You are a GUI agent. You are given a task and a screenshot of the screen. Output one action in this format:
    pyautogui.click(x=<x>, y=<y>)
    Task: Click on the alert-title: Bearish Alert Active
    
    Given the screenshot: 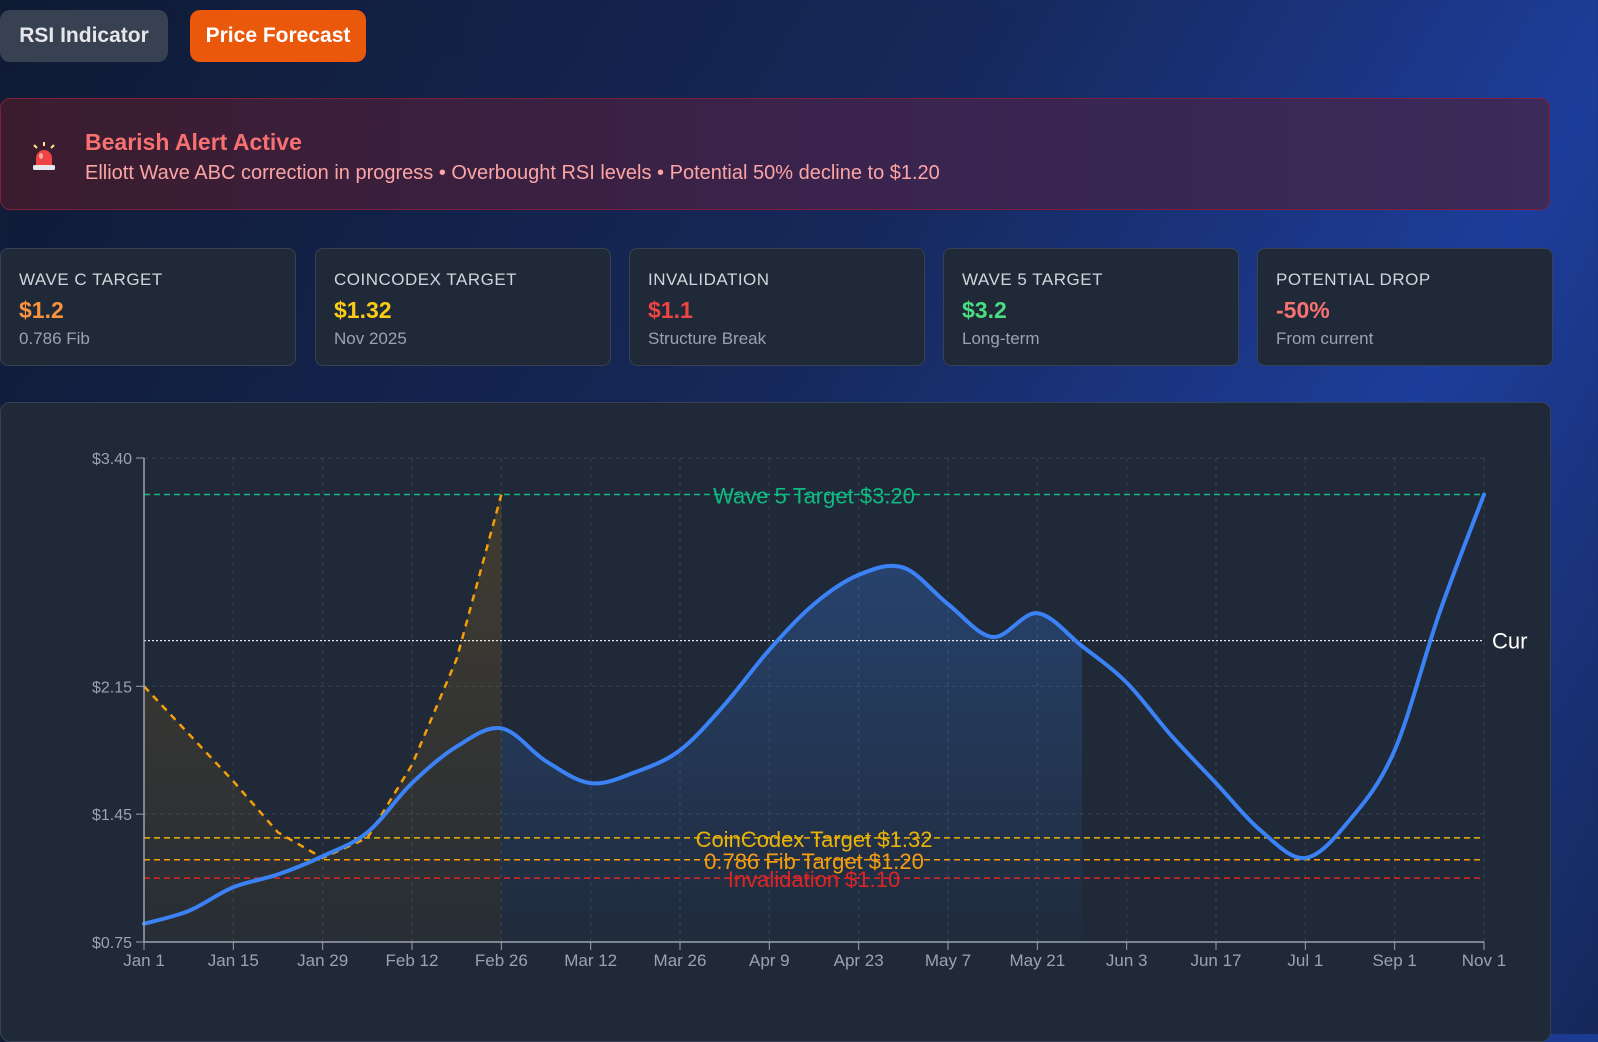 What is the action you would take?
    pyautogui.click(x=193, y=142)
    